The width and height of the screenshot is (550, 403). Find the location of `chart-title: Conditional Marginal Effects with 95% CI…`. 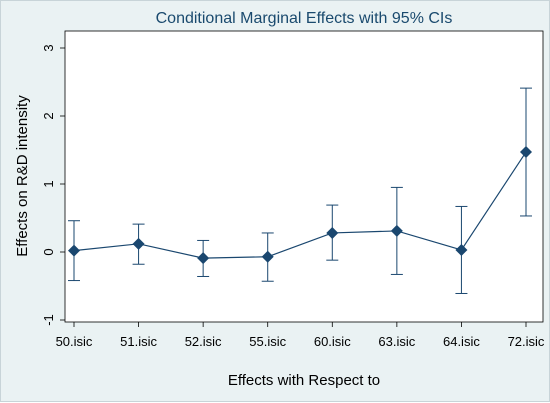

chart-title: Conditional Marginal Effects with 95% CI… is located at coordinates (304, 18).